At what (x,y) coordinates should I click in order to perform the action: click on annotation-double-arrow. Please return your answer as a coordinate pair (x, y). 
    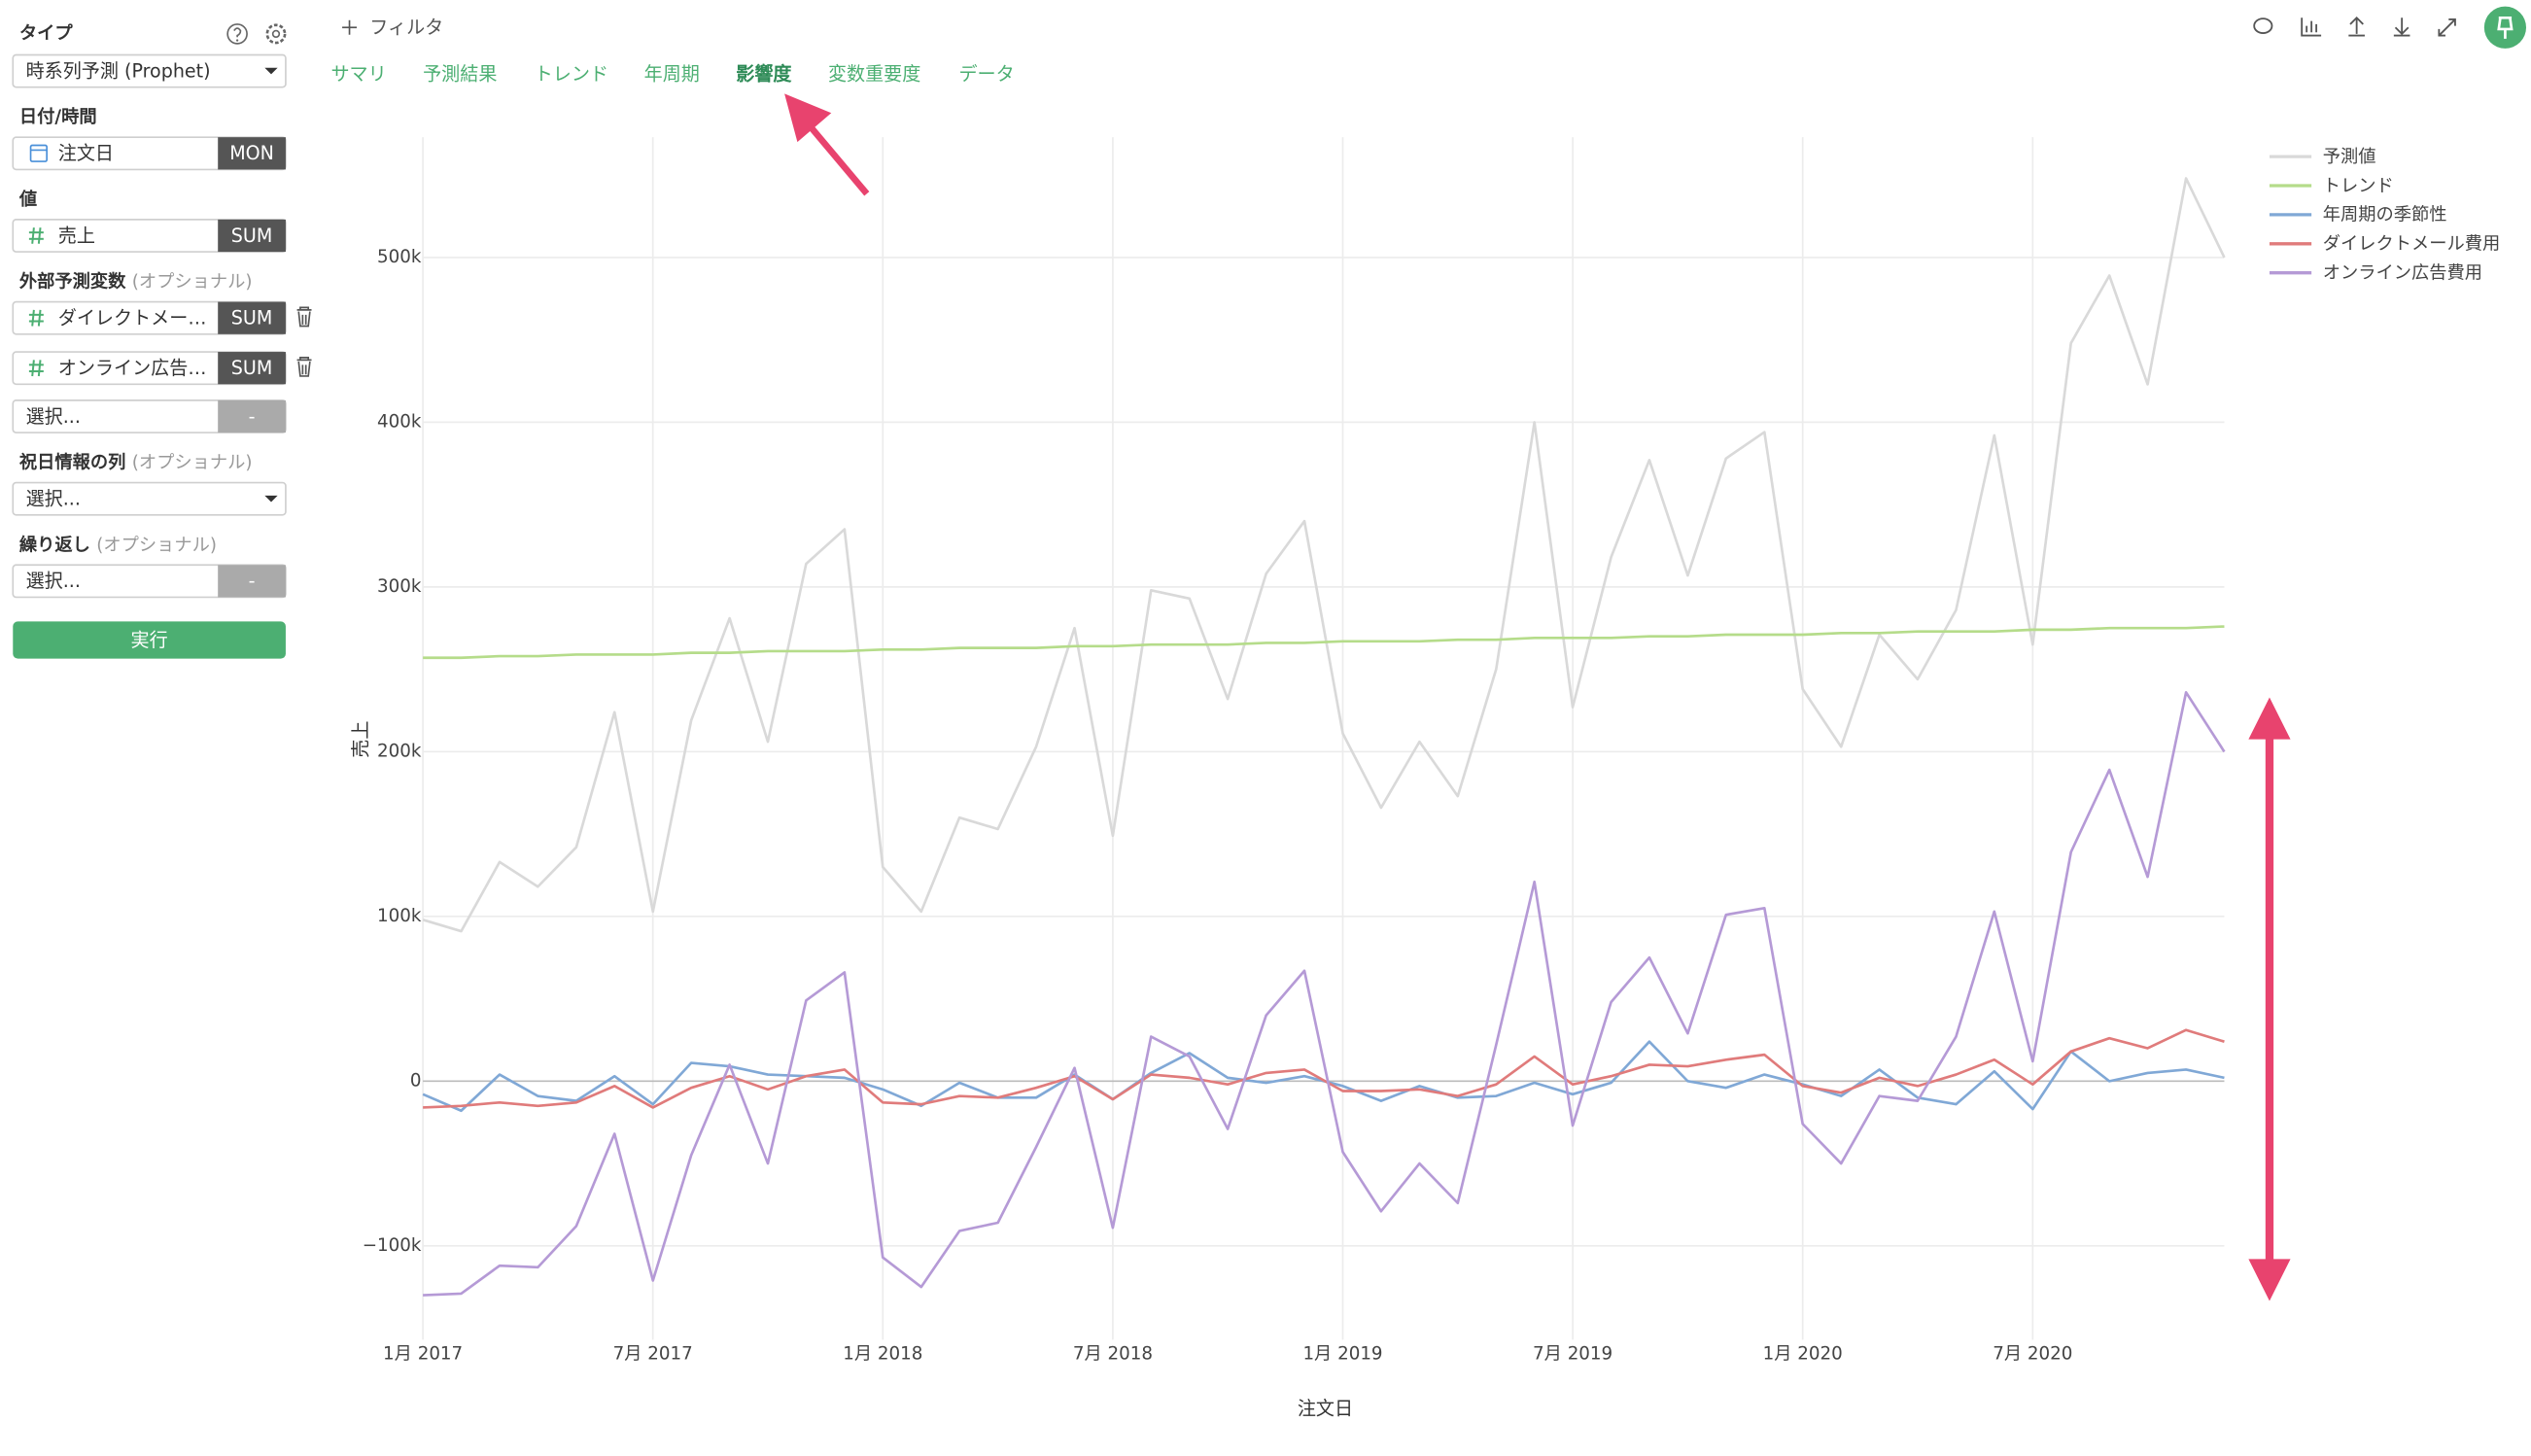
    Looking at the image, I should click on (2269, 999).